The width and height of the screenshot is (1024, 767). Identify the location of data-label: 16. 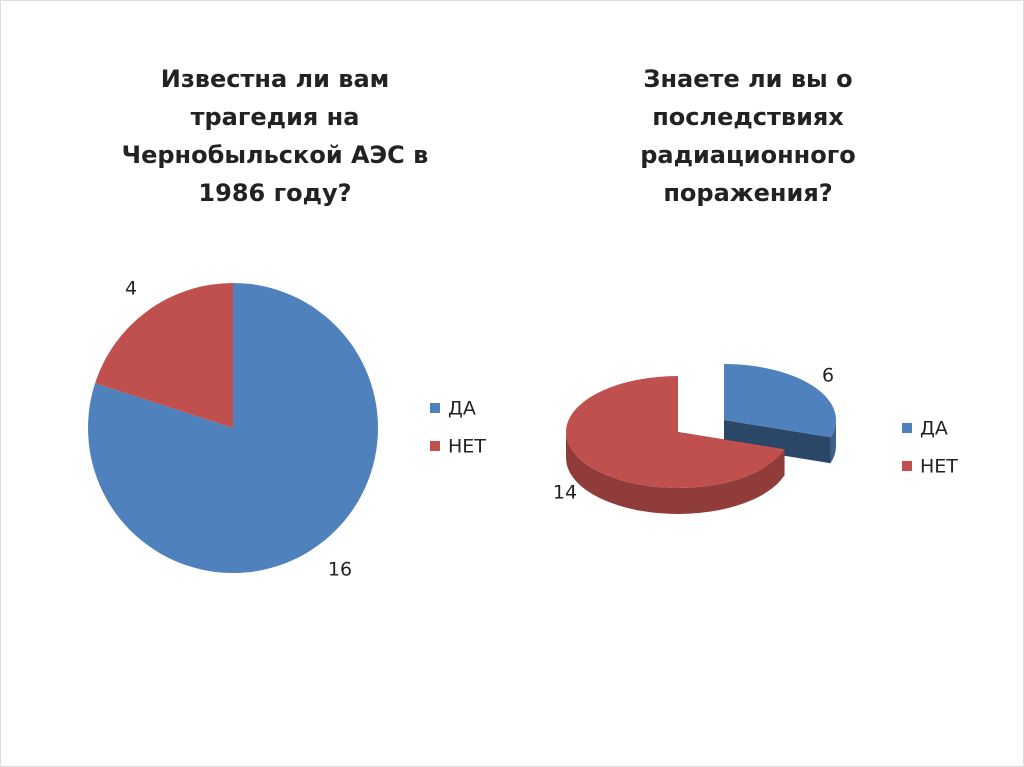
(340, 570).